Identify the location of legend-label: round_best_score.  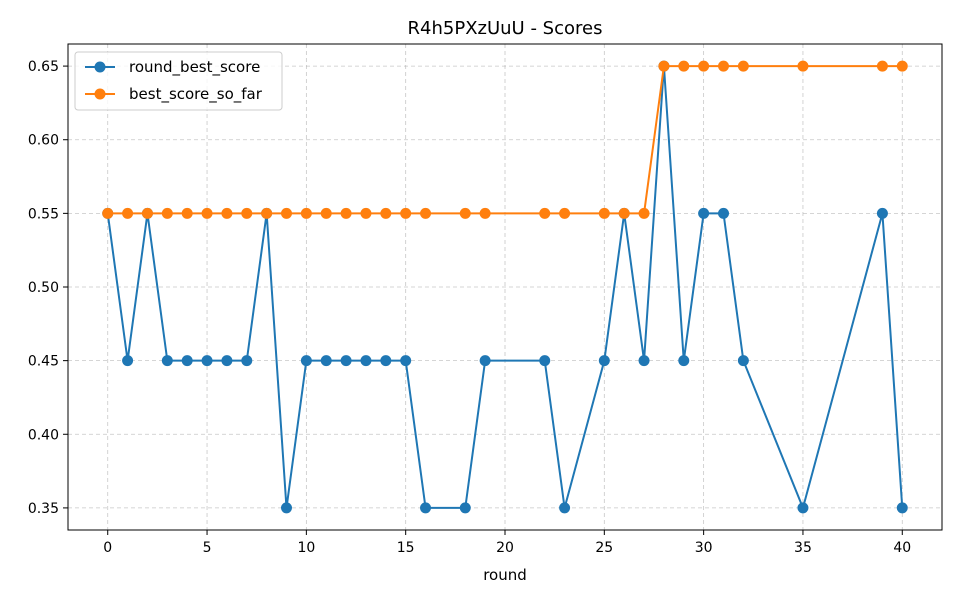
(194, 67).